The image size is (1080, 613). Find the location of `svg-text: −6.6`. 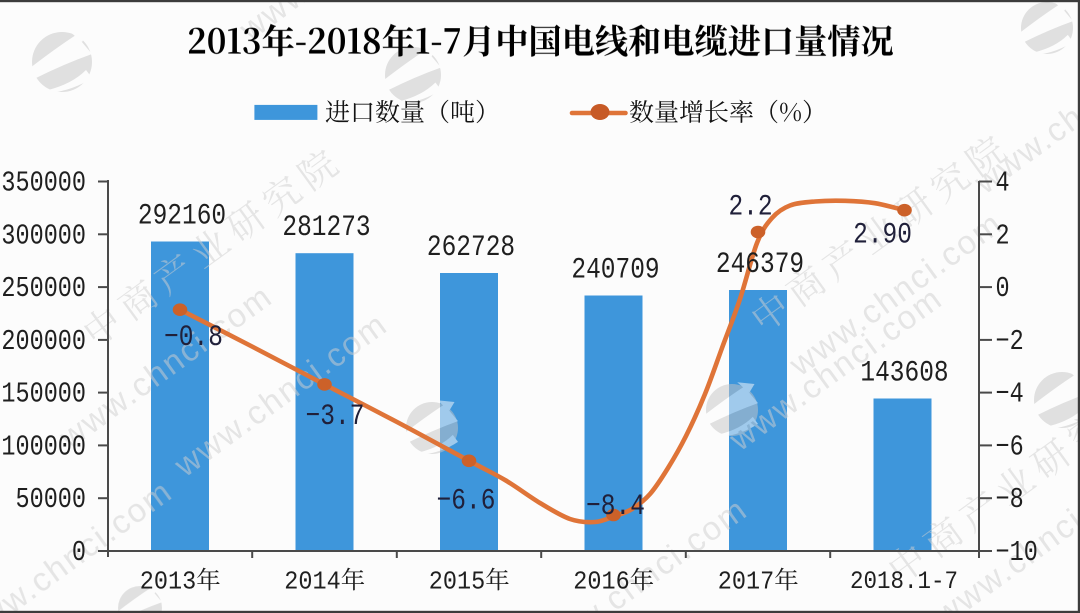

svg-text: −6.6 is located at coordinates (466, 501).